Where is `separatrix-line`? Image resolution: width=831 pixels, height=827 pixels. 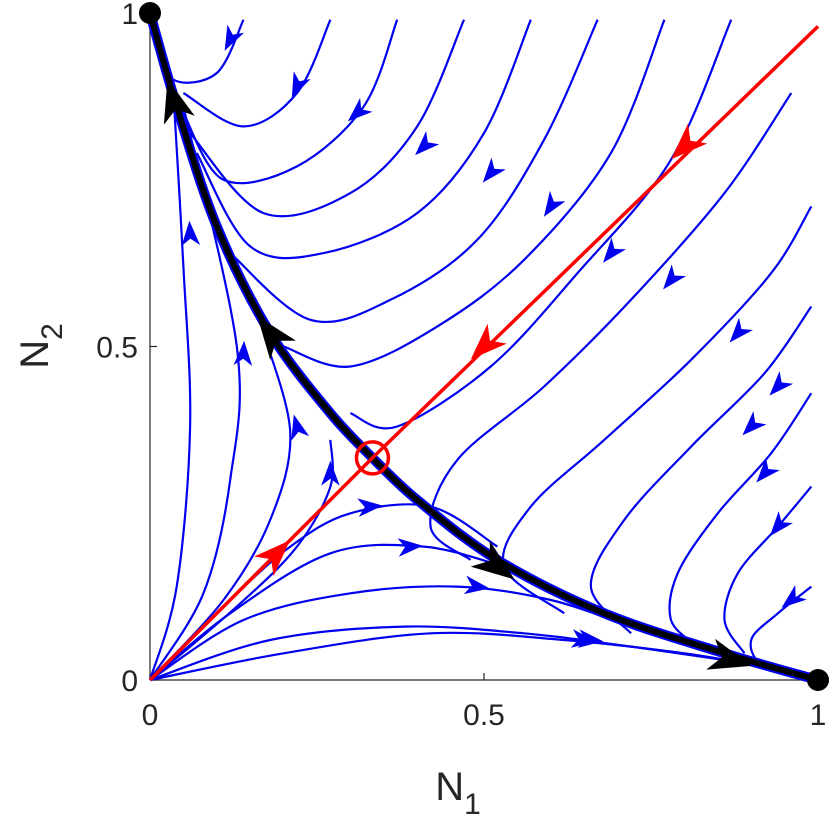 separatrix-line is located at coordinates (261, 569).